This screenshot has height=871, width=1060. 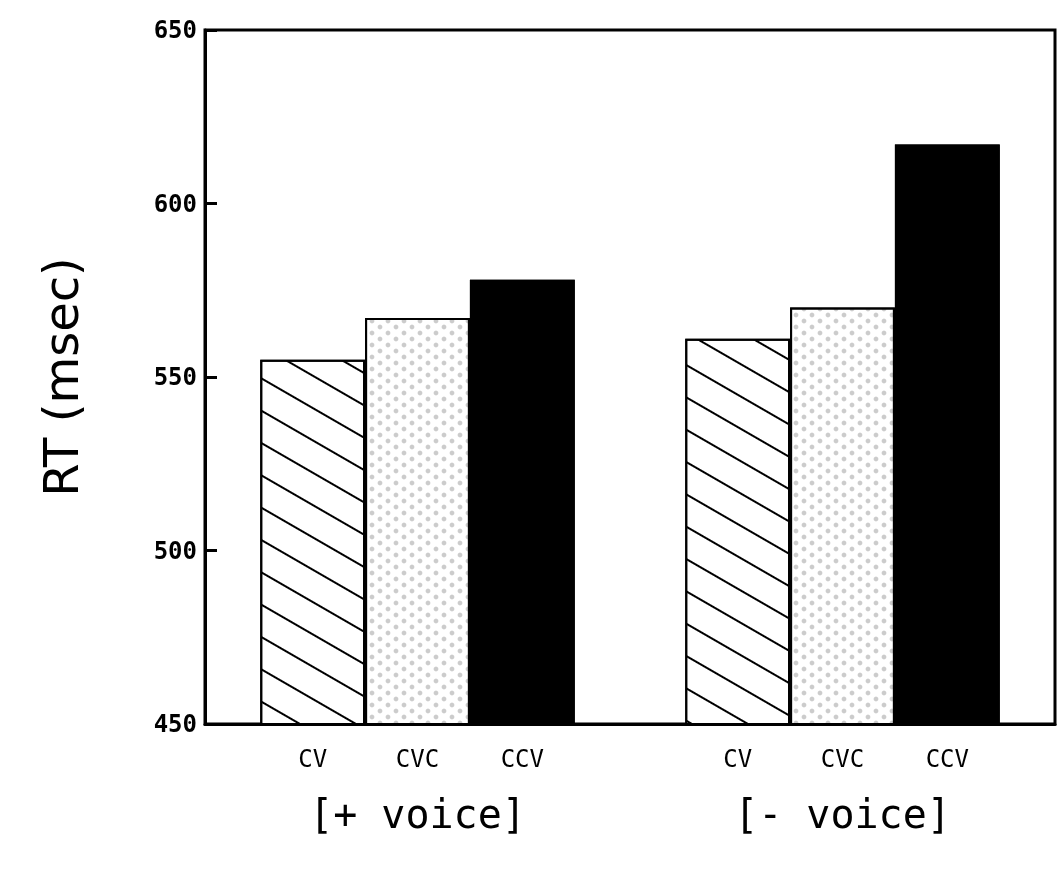 What do you see at coordinates (175, 377) in the screenshot?
I see `y-tick-label: 550` at bounding box center [175, 377].